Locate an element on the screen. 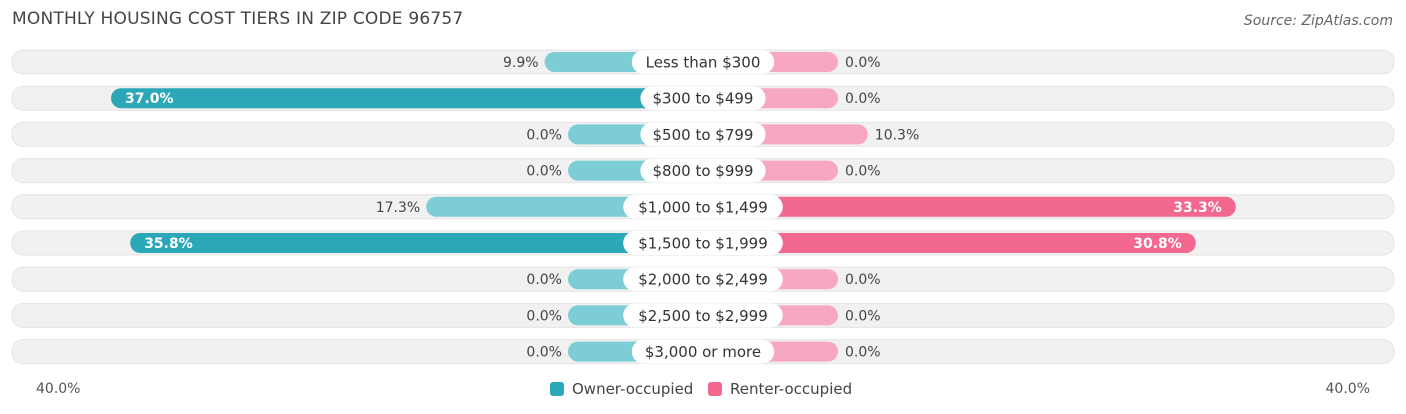  category-label: $2,000 to $2,499 is located at coordinates (703, 280).